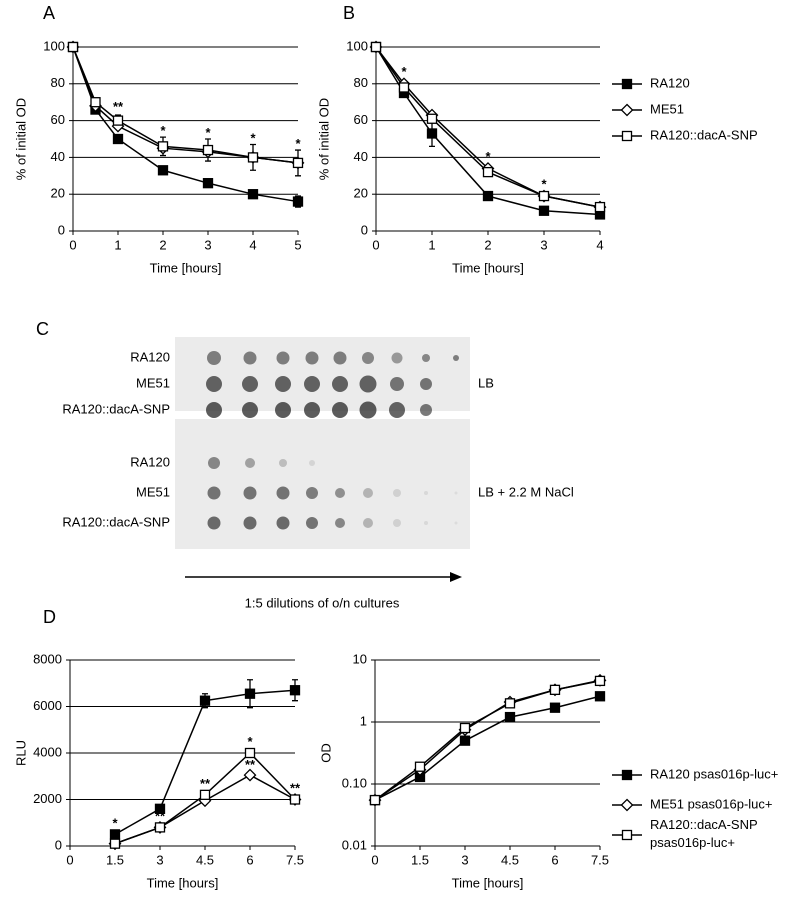  I want to click on y-axis-label: OD, so click(325, 753).